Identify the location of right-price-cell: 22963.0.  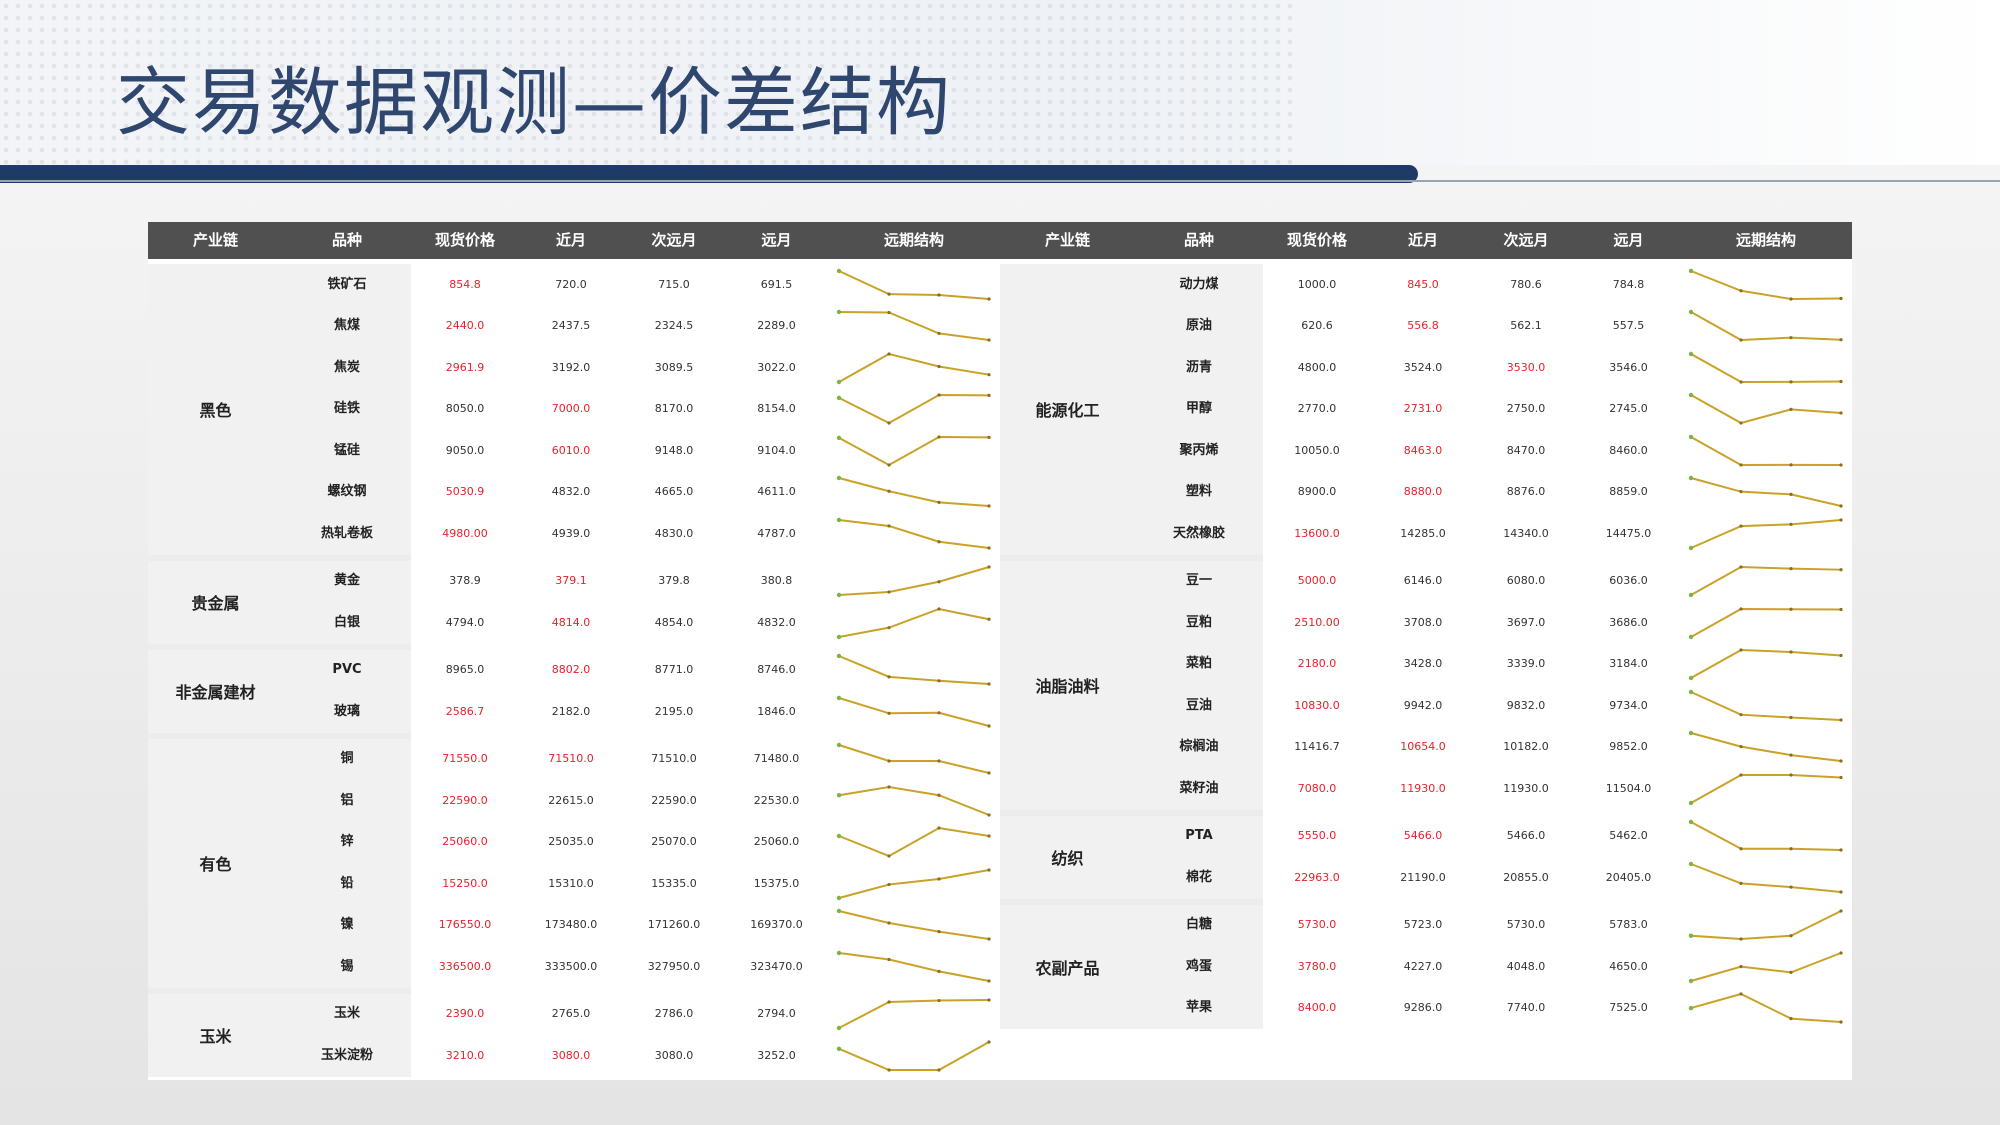
(1317, 877).